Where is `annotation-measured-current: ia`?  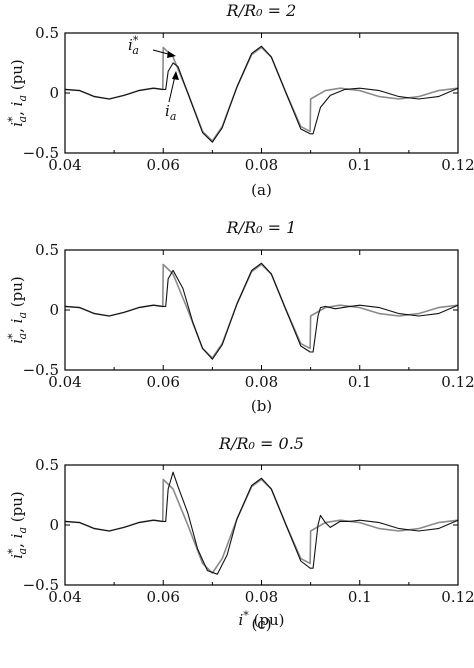
annotation-measured-current: ia is located at coordinates (170, 112).